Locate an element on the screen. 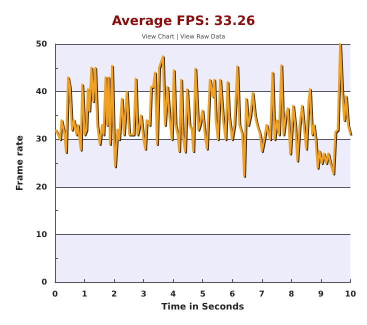 The image size is (367, 325). x-tick-label: 2 is located at coordinates (114, 294).